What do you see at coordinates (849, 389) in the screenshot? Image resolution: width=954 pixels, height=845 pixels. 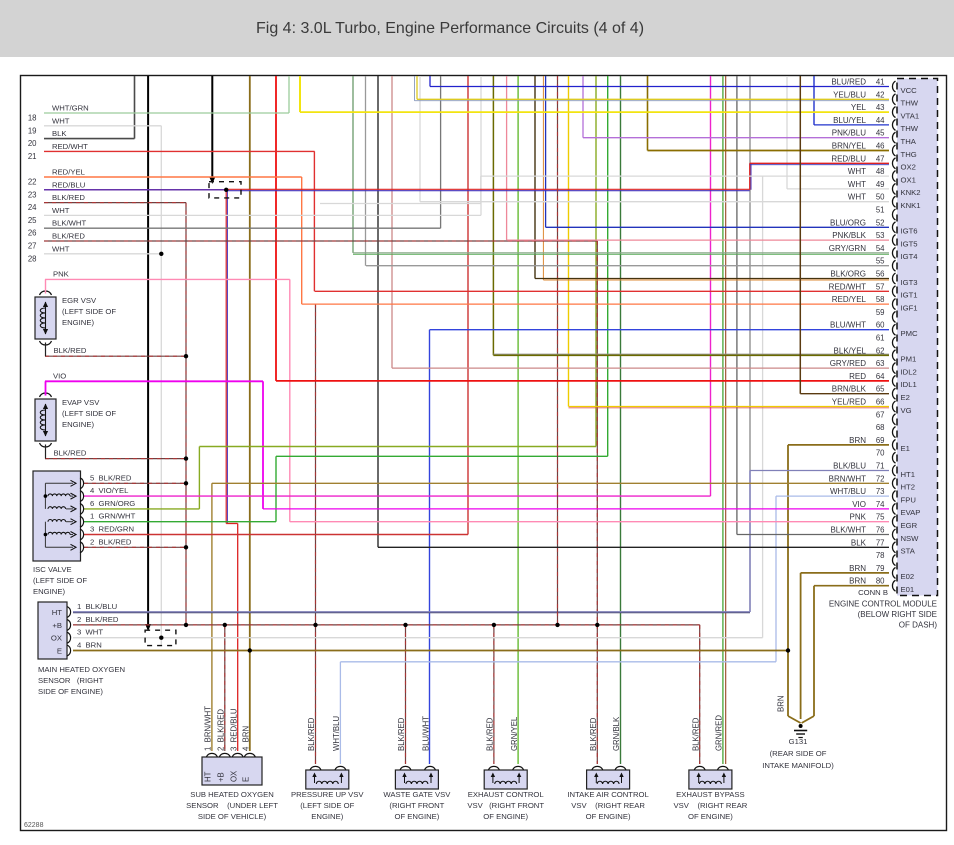 I see `svg-text: BRN/BLK` at bounding box center [849, 389].